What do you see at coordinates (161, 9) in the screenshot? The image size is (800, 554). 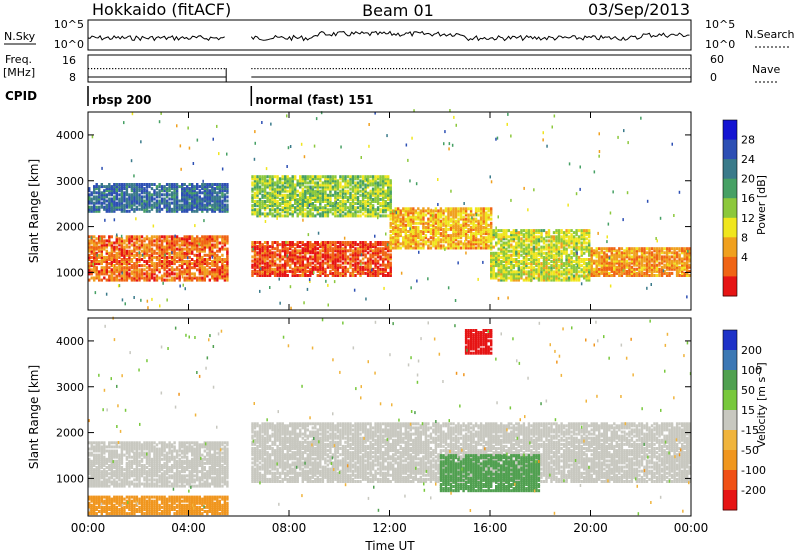 I see `station-title: Hokkaido (fitACF)` at bounding box center [161, 9].